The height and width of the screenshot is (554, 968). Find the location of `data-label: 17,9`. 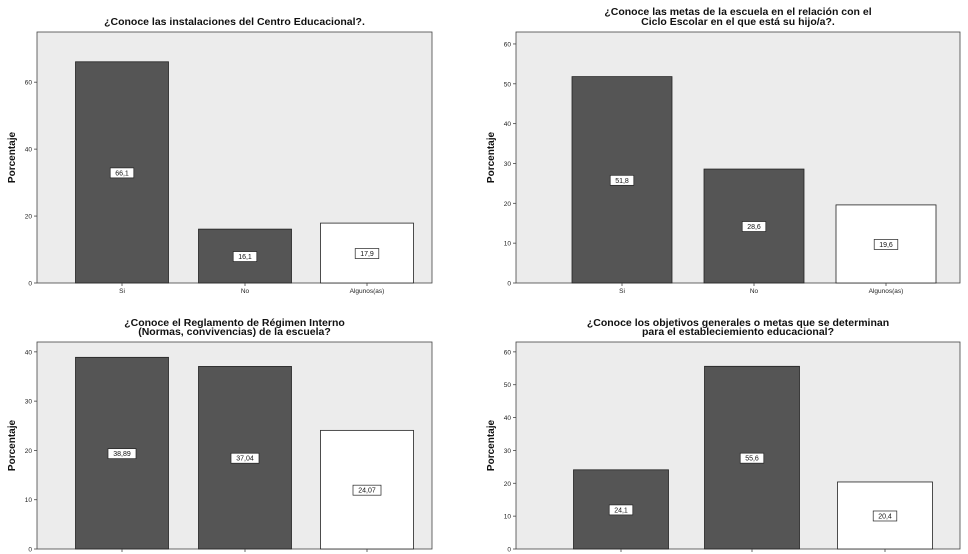

data-label: 17,9 is located at coordinates (367, 254).